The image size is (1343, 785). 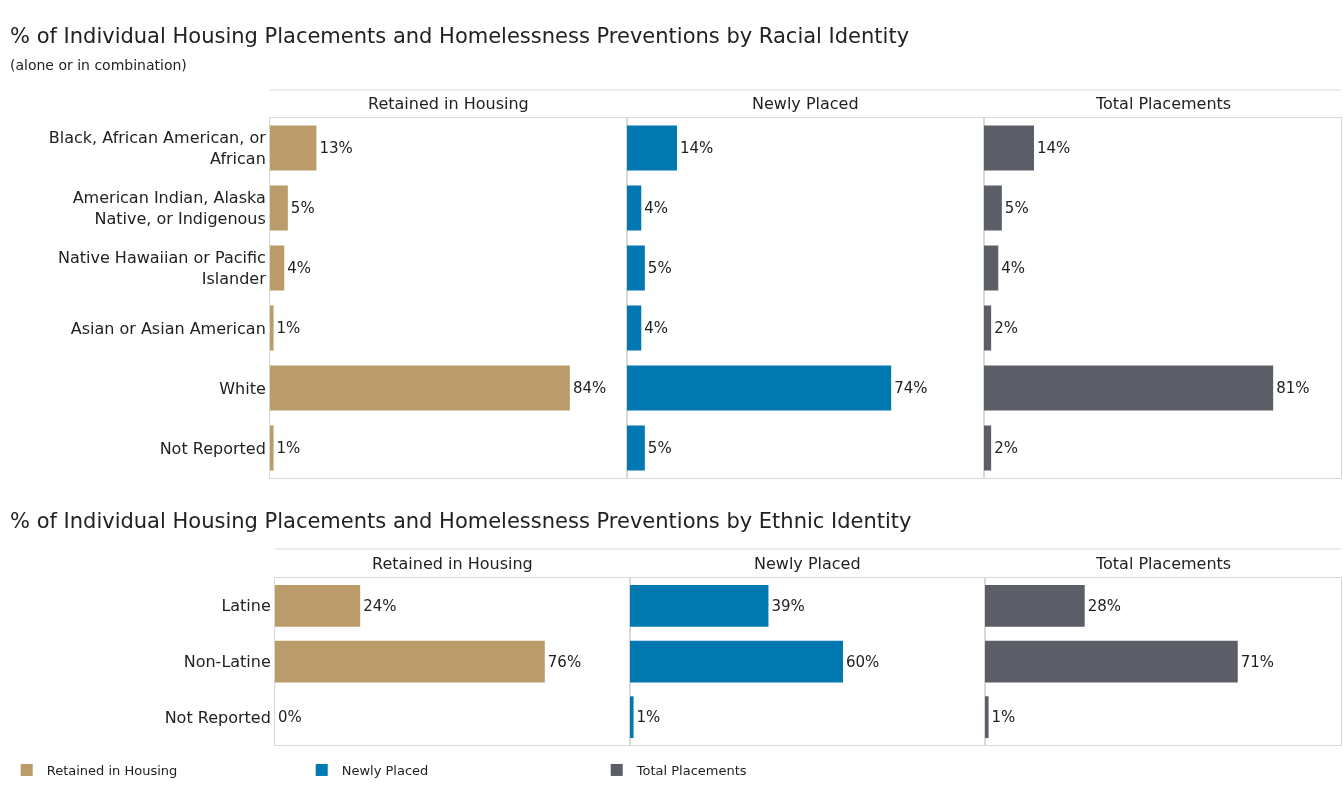 What do you see at coordinates (98, 65) in the screenshot?
I see `text: (alone or in combination)` at bounding box center [98, 65].